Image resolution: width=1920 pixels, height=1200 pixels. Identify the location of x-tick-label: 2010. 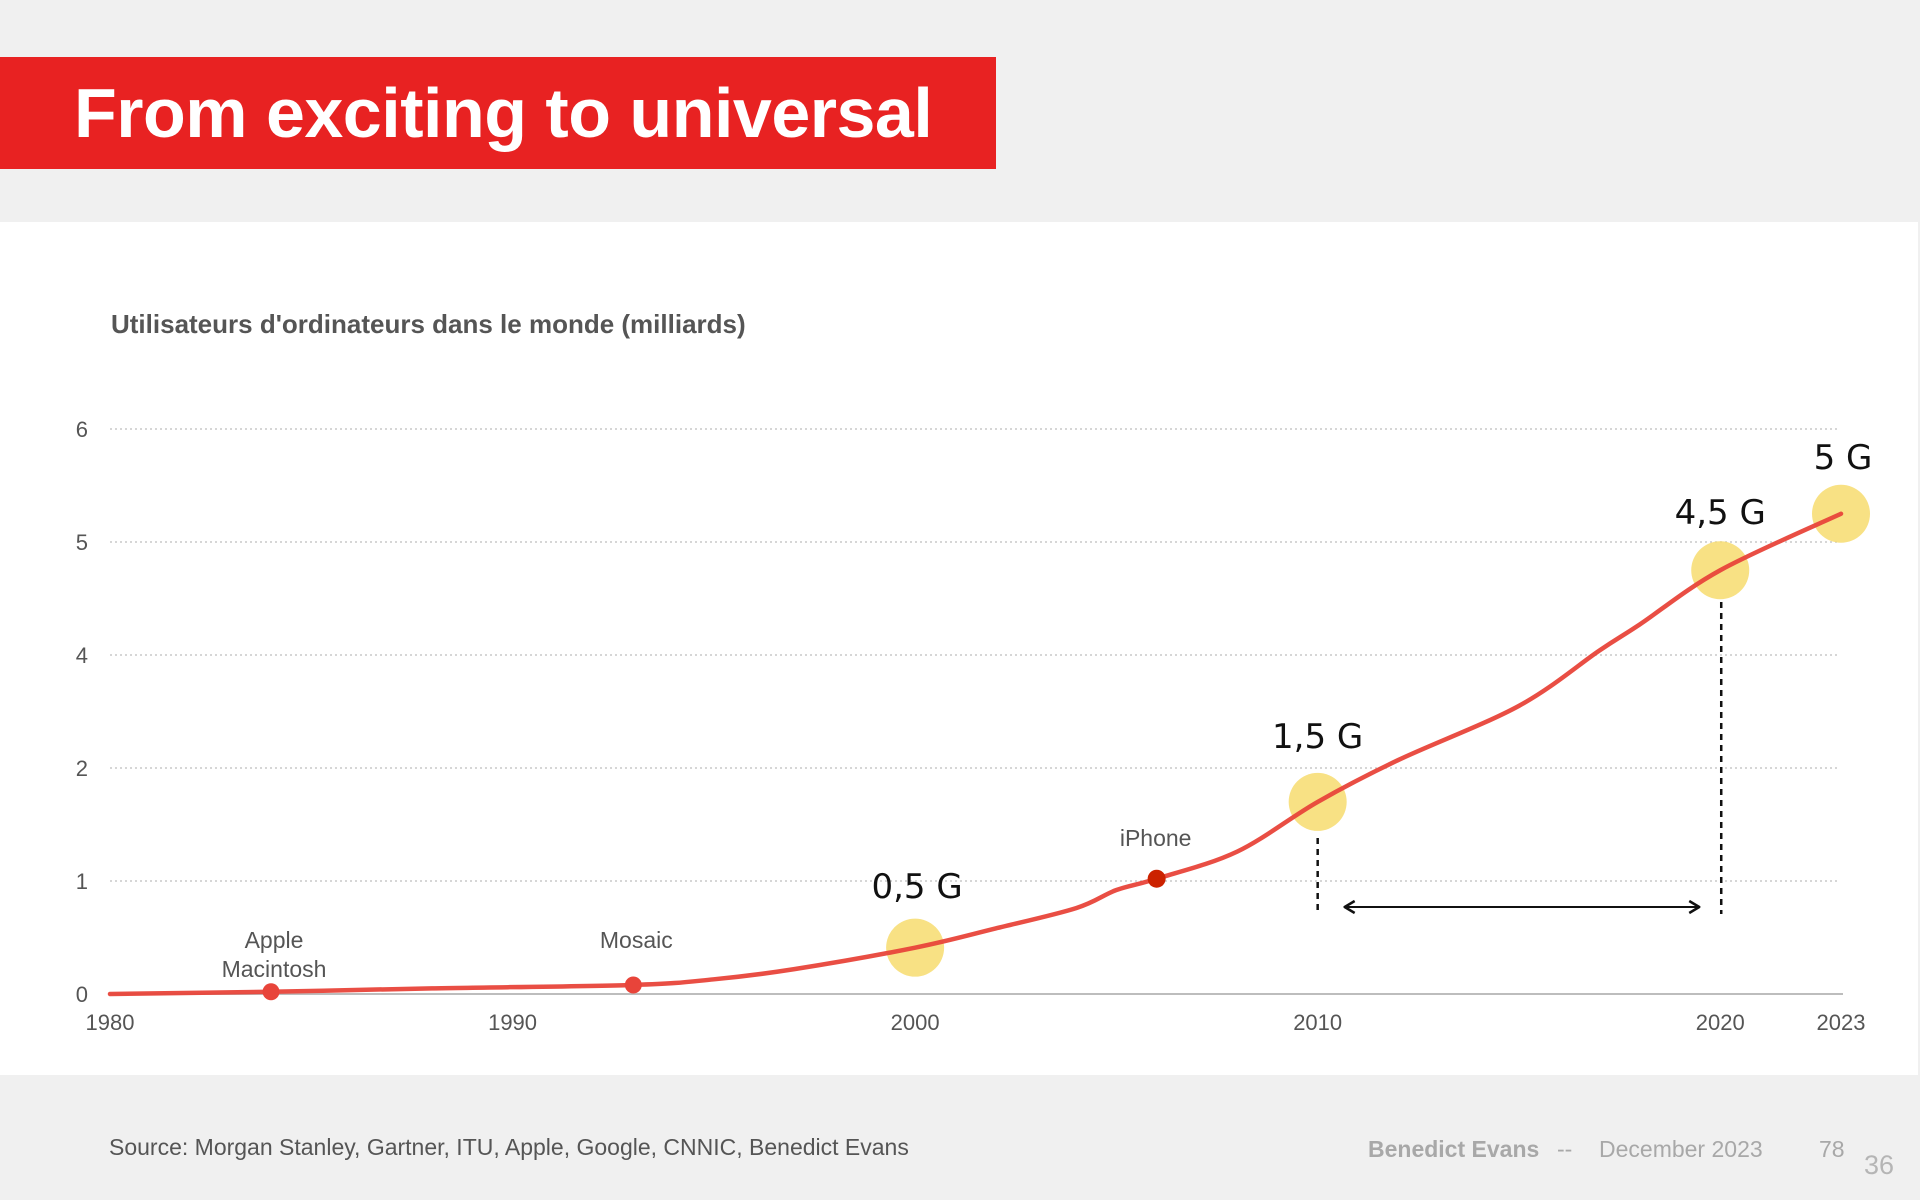
(1317, 1022).